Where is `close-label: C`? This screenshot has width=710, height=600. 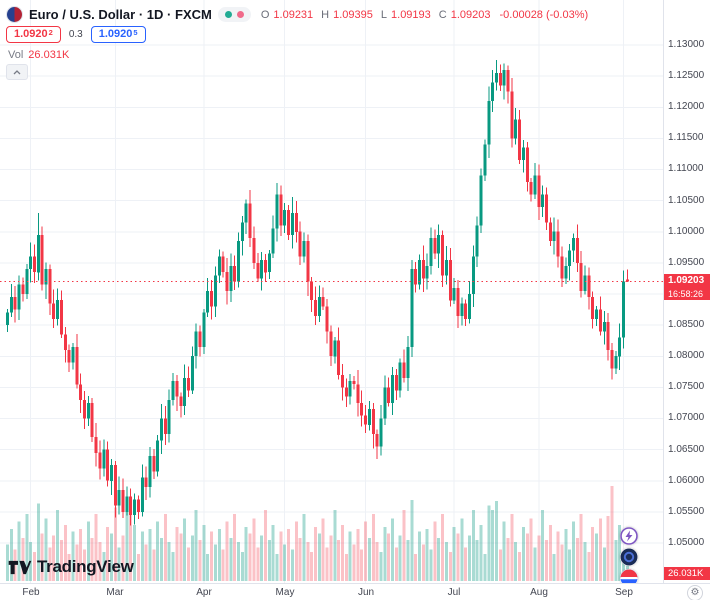
close-label: C is located at coordinates (442, 14).